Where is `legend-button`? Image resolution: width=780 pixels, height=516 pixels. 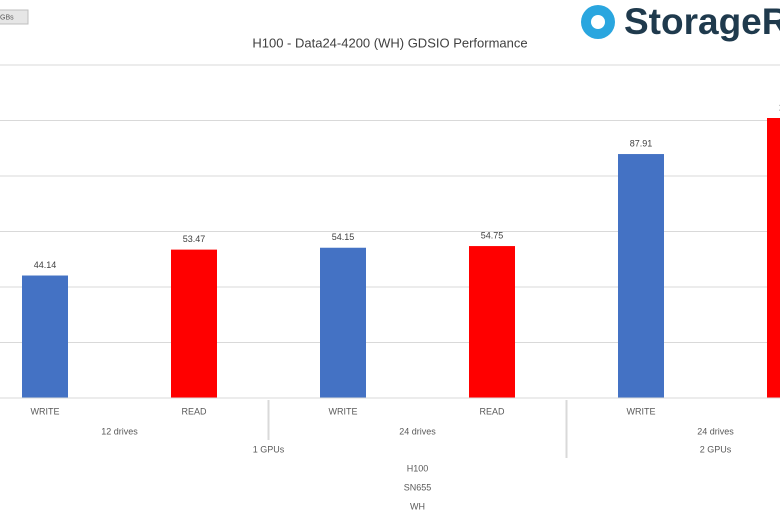
legend-button is located at coordinates (14, 17).